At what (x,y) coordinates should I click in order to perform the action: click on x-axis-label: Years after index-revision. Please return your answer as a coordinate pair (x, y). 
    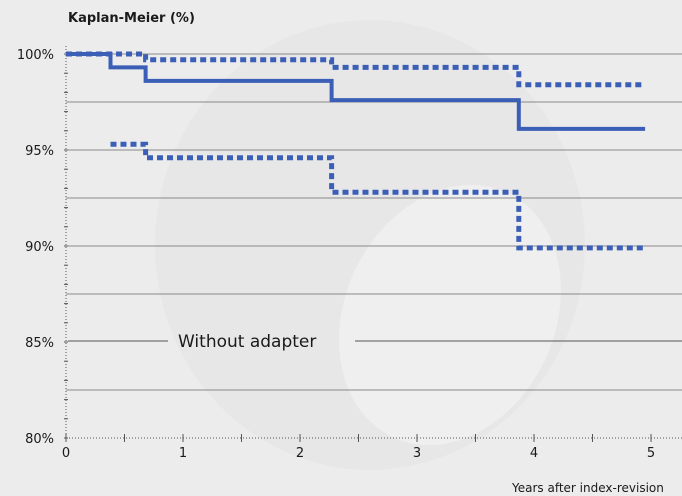
    Looking at the image, I should click on (587, 488).